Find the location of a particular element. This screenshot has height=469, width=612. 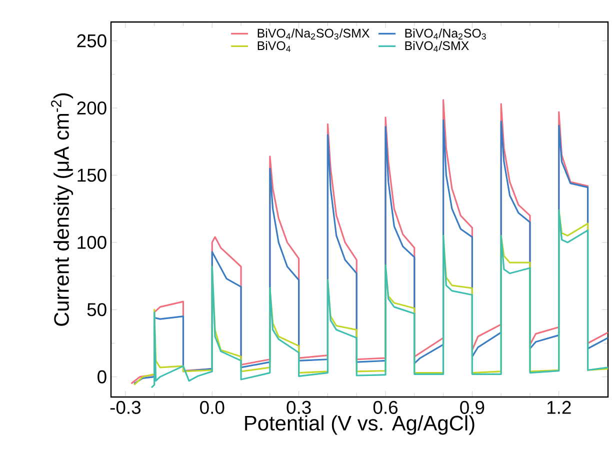

x-tick-label: -0.3 is located at coordinates (125, 407).